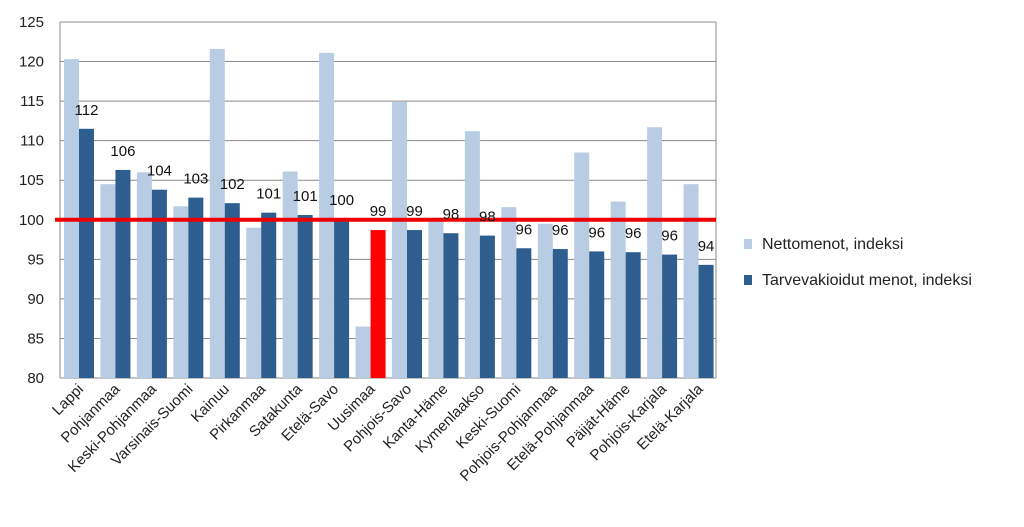 This screenshot has height=527, width=1024. I want to click on y-tick-label: 110, so click(32, 141).